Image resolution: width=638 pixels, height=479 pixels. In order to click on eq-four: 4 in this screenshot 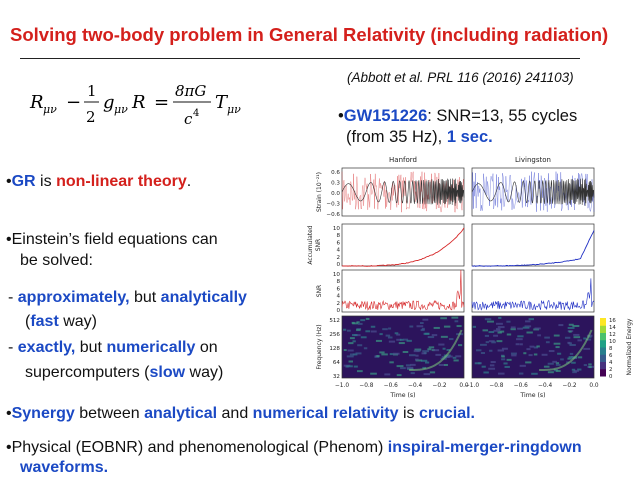, I will do `click(196, 113)`.